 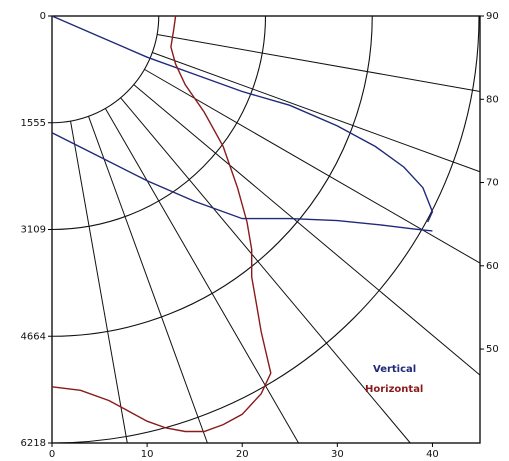 What do you see at coordinates (147, 454) in the screenshot?
I see `bottom-tick-label-1: 10` at bounding box center [147, 454].